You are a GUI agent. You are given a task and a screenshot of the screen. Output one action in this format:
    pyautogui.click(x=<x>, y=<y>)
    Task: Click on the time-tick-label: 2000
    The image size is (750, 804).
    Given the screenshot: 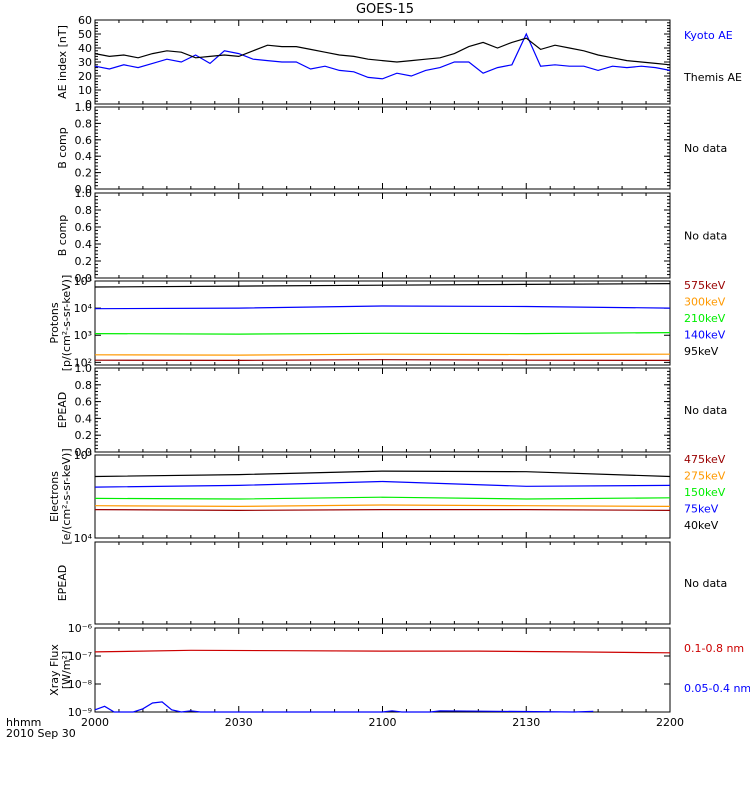 What is the action you would take?
    pyautogui.click(x=95, y=722)
    